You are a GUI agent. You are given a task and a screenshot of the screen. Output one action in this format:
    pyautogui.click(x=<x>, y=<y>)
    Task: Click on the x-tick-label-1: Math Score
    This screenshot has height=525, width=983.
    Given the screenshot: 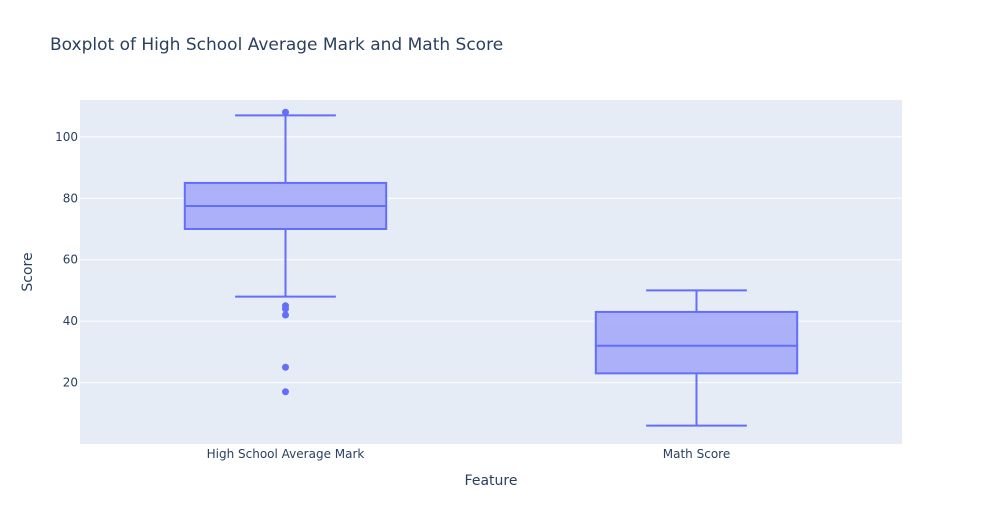 What is the action you would take?
    pyautogui.click(x=696, y=454)
    